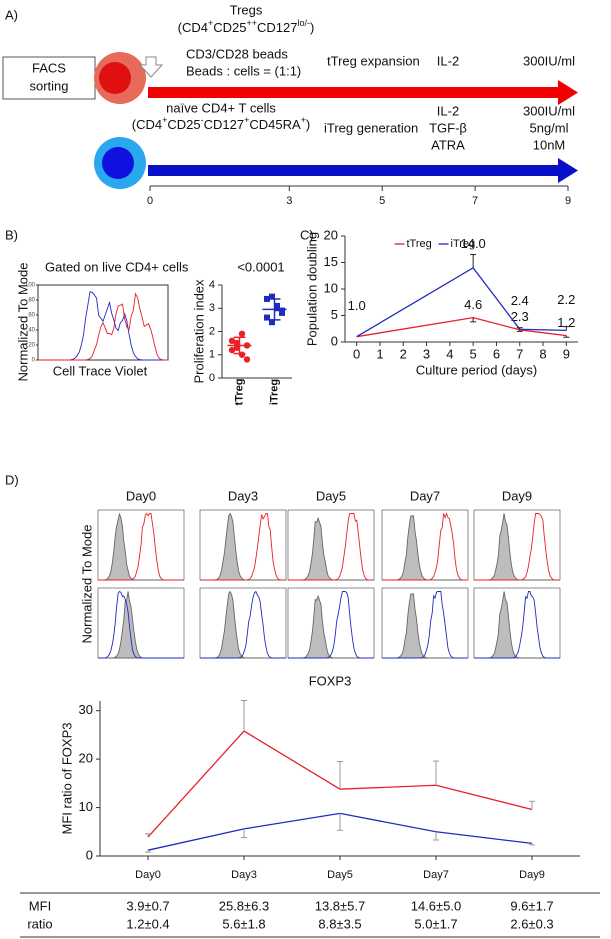 The image size is (611, 939). What do you see at coordinates (330, 680) in the screenshot?
I see `x-axis-label: FOXP3` at bounding box center [330, 680].